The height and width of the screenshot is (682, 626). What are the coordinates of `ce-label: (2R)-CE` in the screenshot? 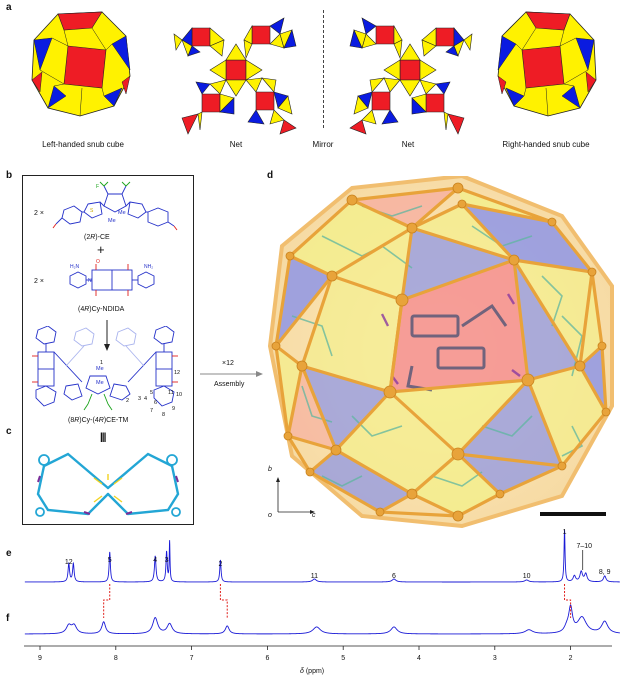 It's located at (97, 237).